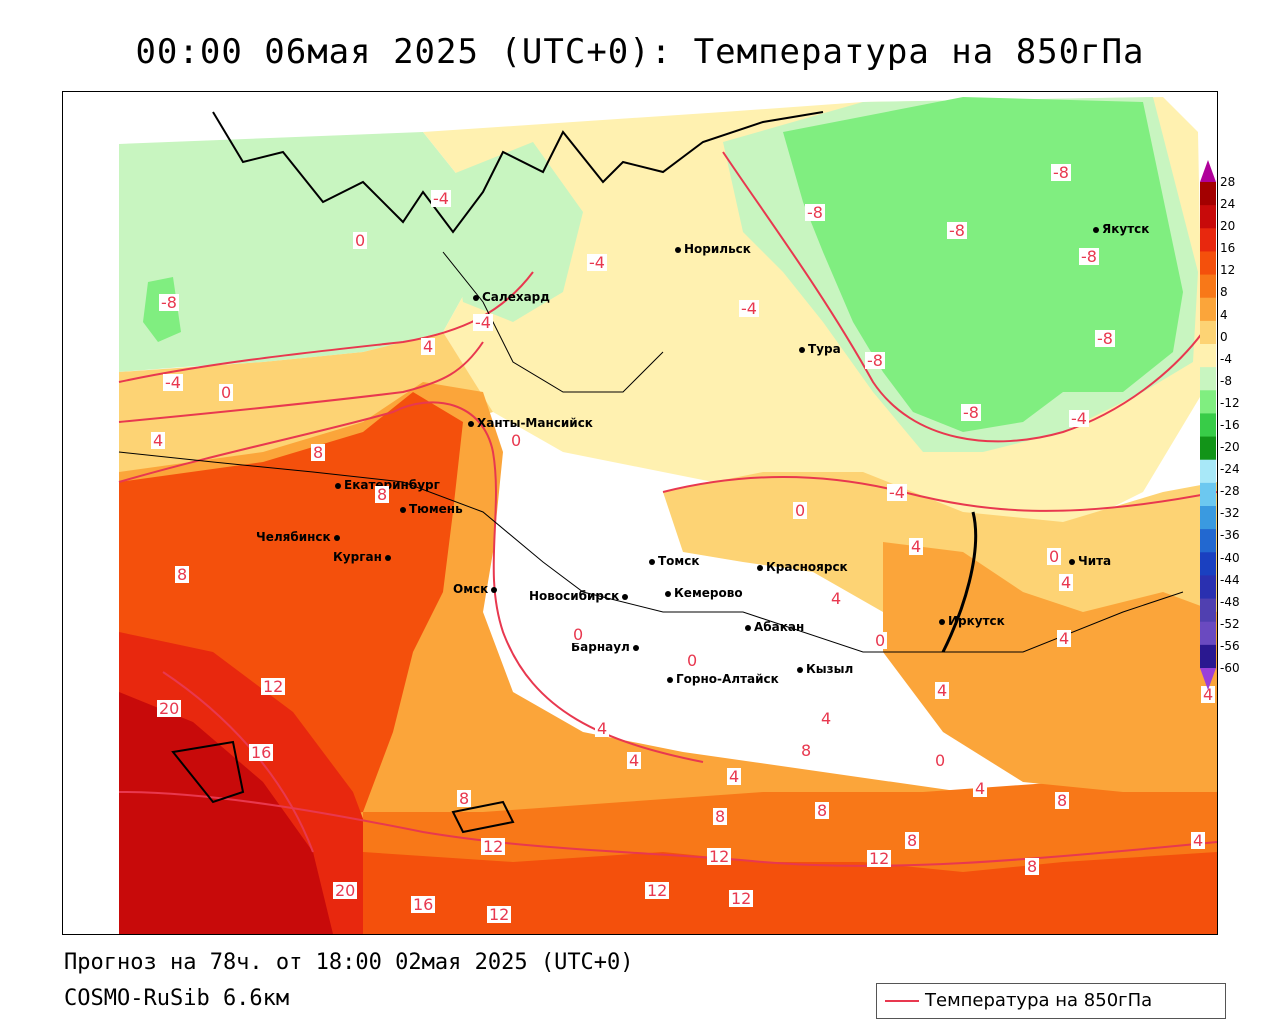 The height and width of the screenshot is (1024, 1280). What do you see at coordinates (790, 893) in the screenshot?
I see `zone-hot-bottom` at bounding box center [790, 893].